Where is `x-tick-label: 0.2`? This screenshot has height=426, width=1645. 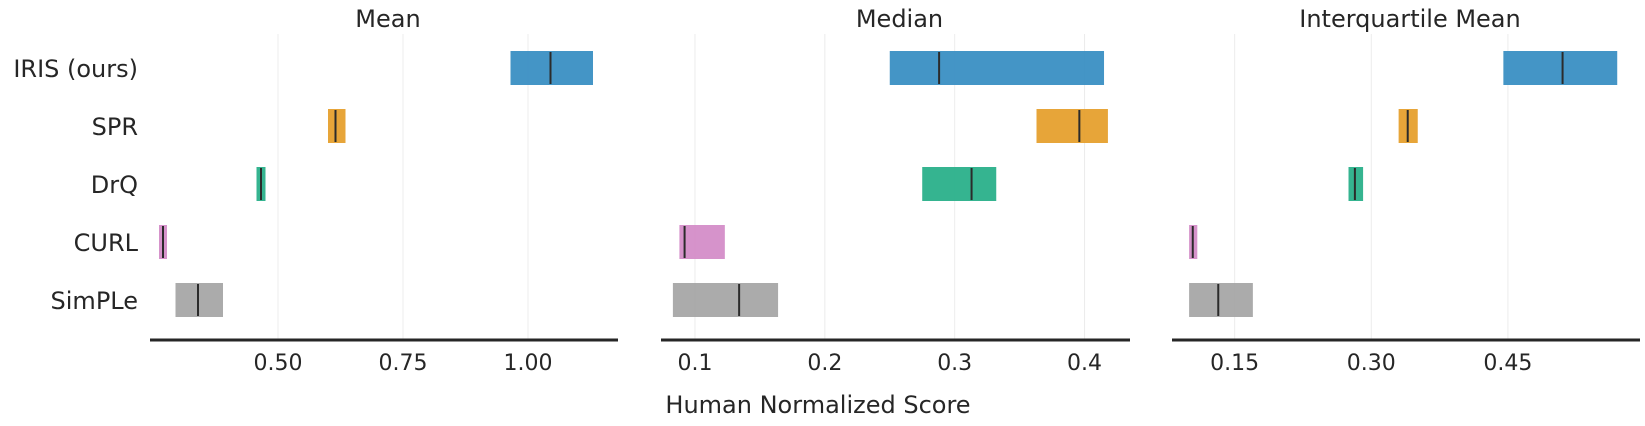
x-tick-label: 0.2 is located at coordinates (824, 363).